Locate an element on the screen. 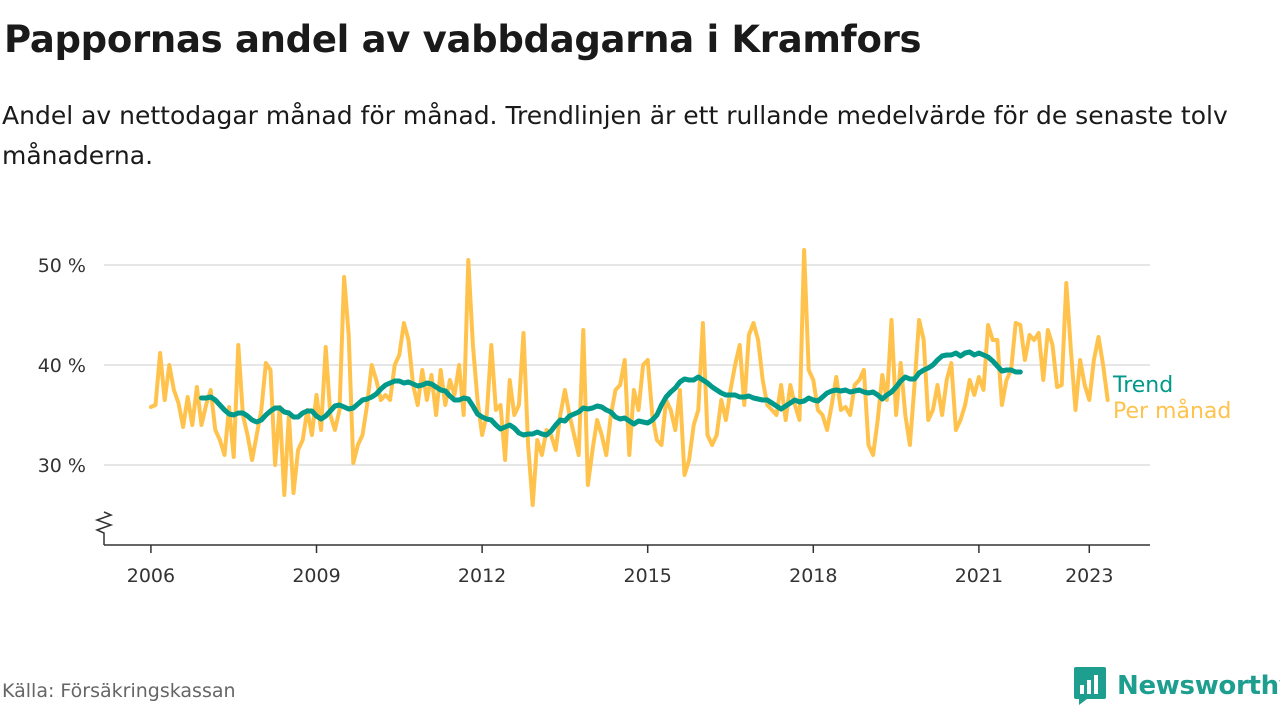 This screenshot has height=720, width=1280. x-tick-label: 2021 is located at coordinates (979, 576).